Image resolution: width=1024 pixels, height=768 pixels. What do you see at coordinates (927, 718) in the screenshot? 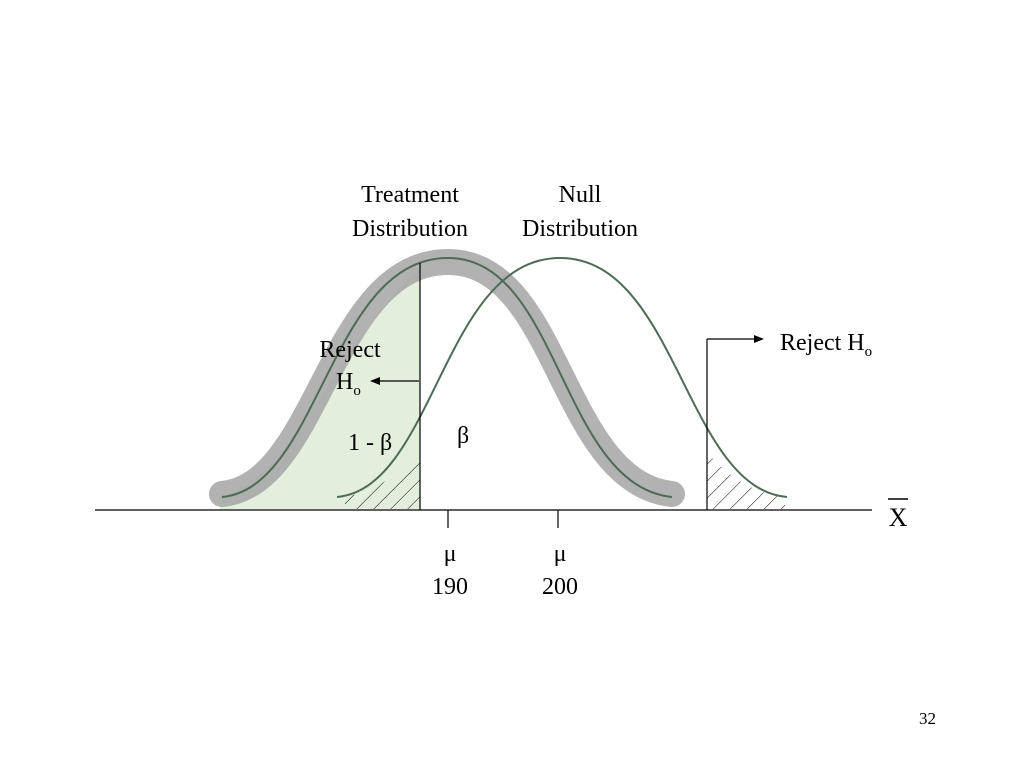
I see `slide-number: 32` at bounding box center [927, 718].